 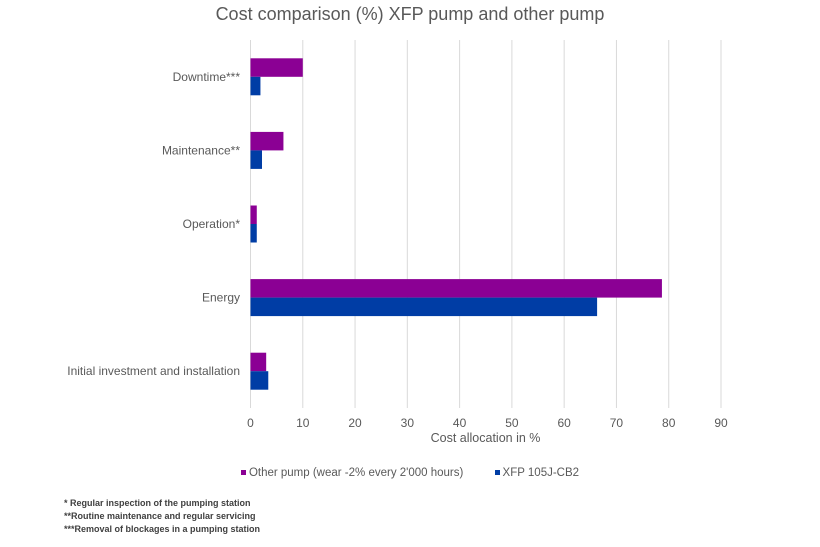 I want to click on legend-item-xfp: XFP 105J-CB2, so click(x=537, y=473).